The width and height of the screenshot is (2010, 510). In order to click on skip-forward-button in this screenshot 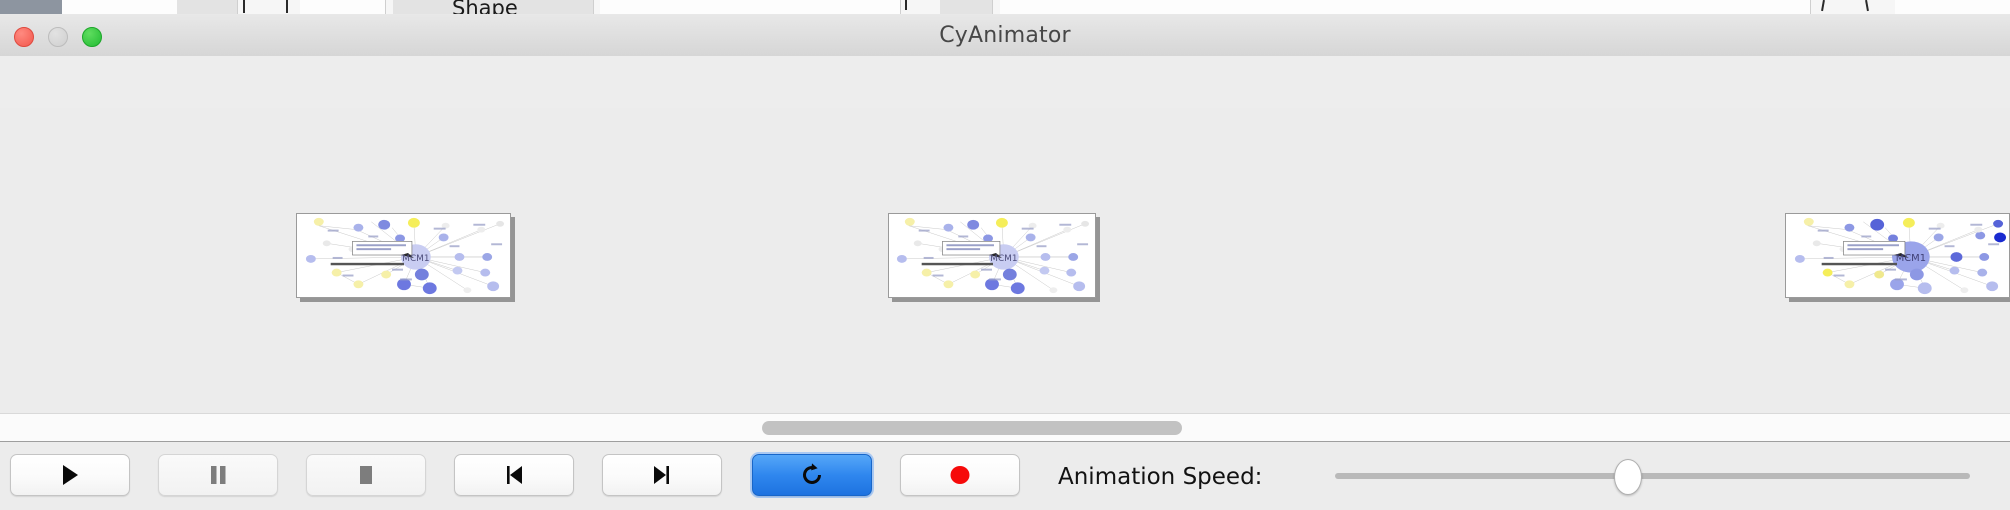, I will do `click(662, 475)`.